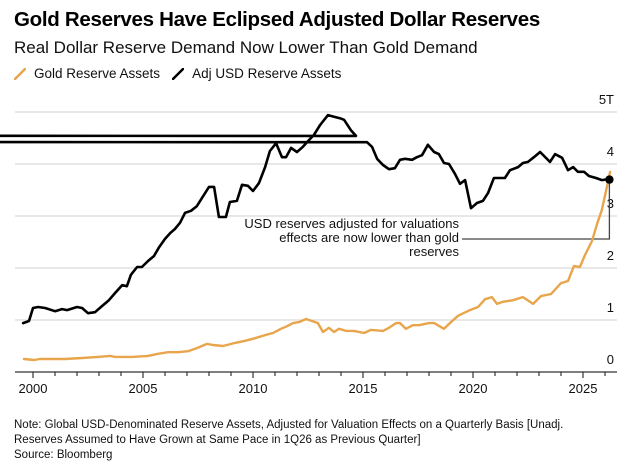  What do you see at coordinates (473, 388) in the screenshot?
I see `x-tick-label: 2020` at bounding box center [473, 388].